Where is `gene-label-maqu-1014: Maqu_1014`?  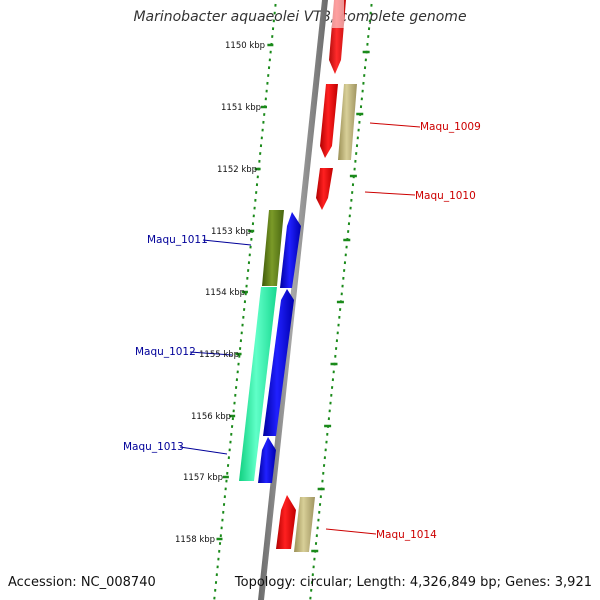 gene-label-maqu-1014: Maqu_1014 is located at coordinates (406, 535).